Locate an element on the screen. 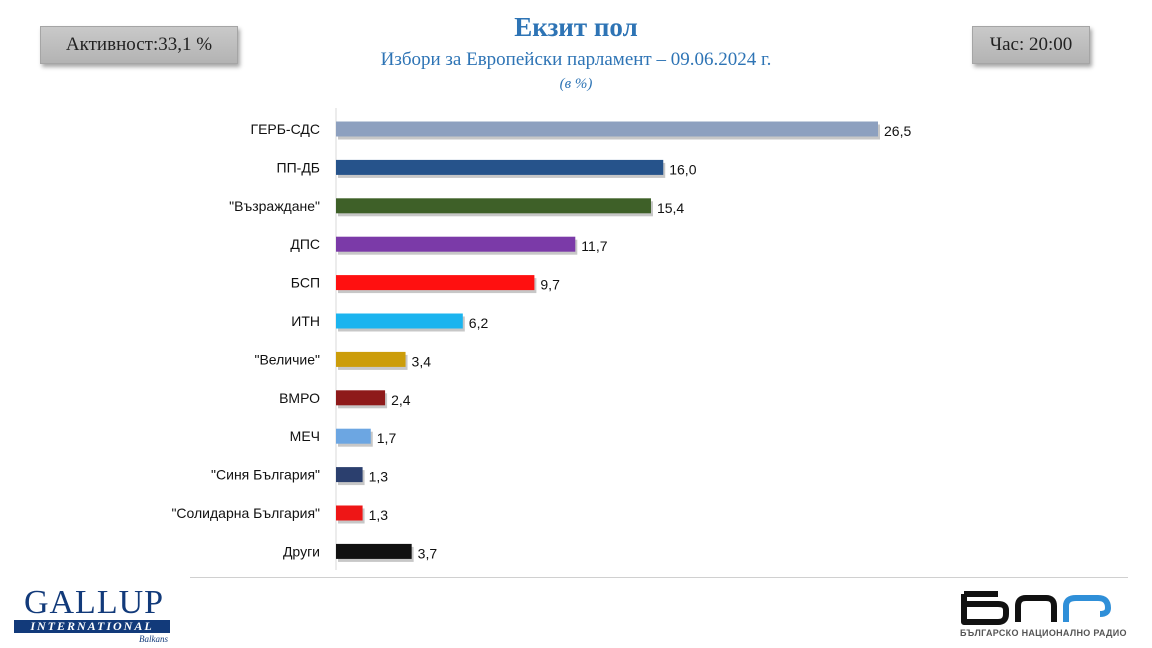 The image size is (1152, 648). value-label: 11,7 is located at coordinates (594, 246).